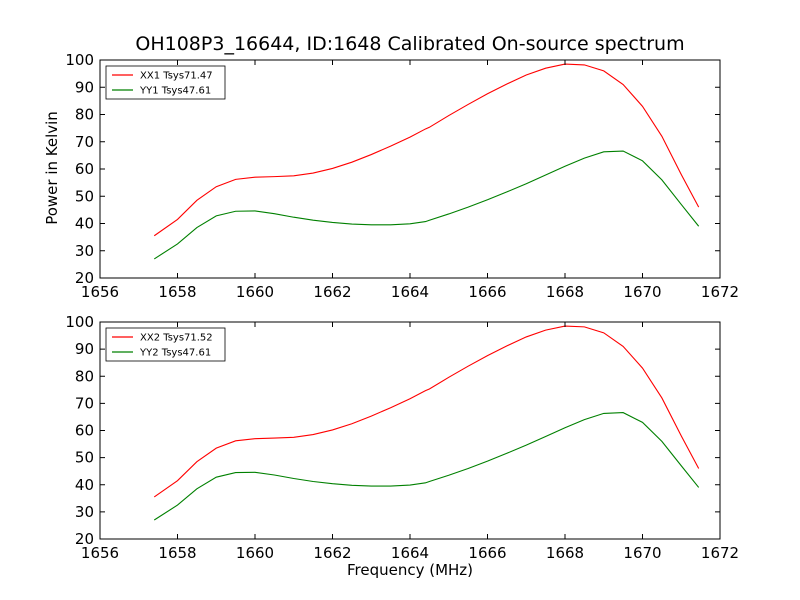 The height and width of the screenshot is (600, 800). Describe the element at coordinates (84, 196) in the screenshot. I see `panel-1-y-tick-label-4: 50` at that location.